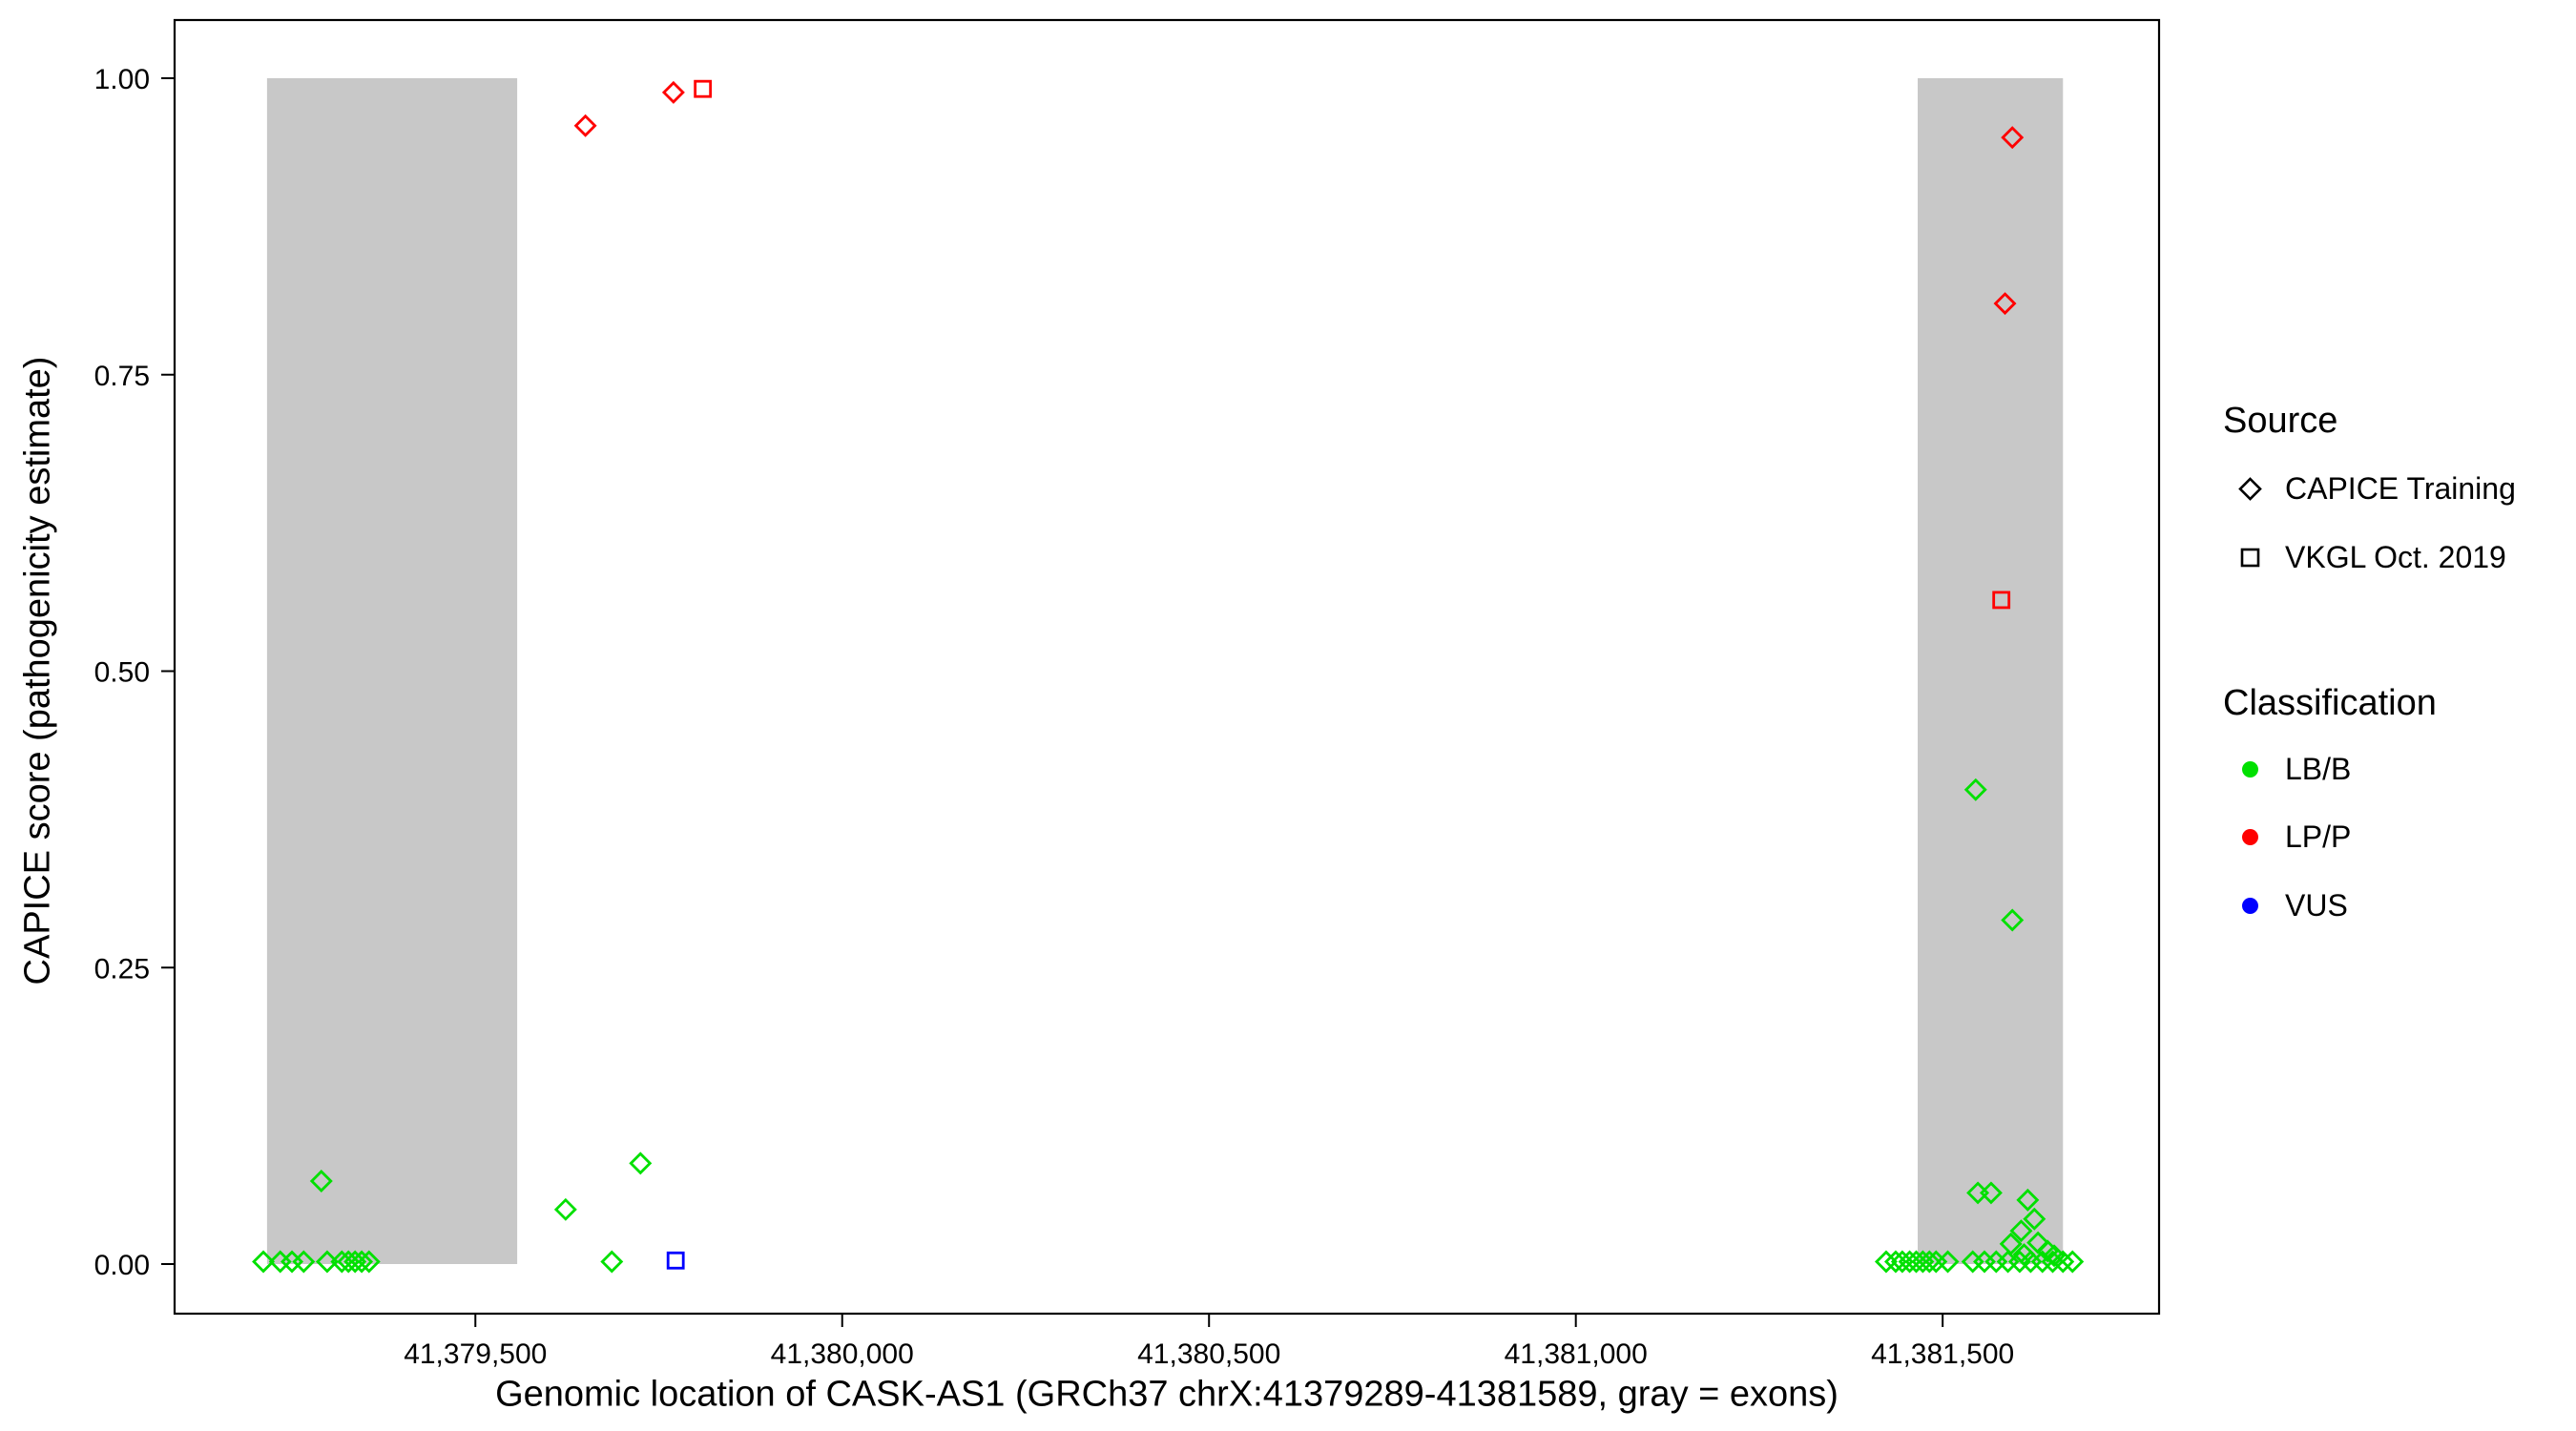 Image resolution: width=2576 pixels, height=1431 pixels. What do you see at coordinates (122, 673) in the screenshot?
I see `y-tick-label: 0.50` at bounding box center [122, 673].